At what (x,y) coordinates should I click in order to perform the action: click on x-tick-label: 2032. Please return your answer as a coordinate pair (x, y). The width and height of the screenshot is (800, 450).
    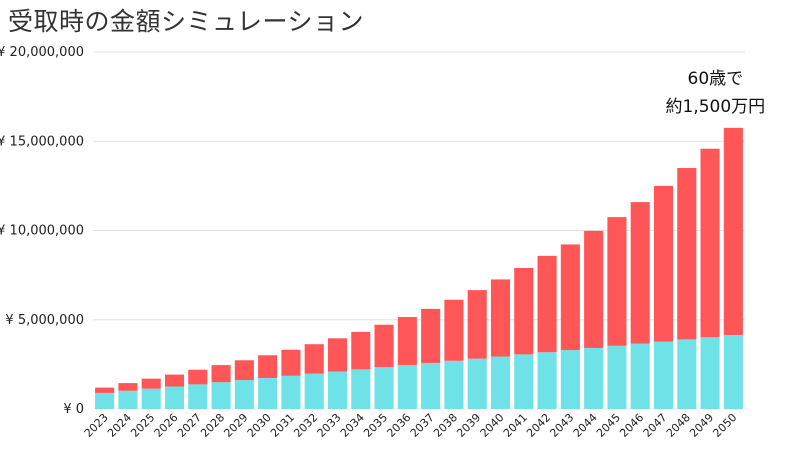
    Looking at the image, I should click on (305, 425).